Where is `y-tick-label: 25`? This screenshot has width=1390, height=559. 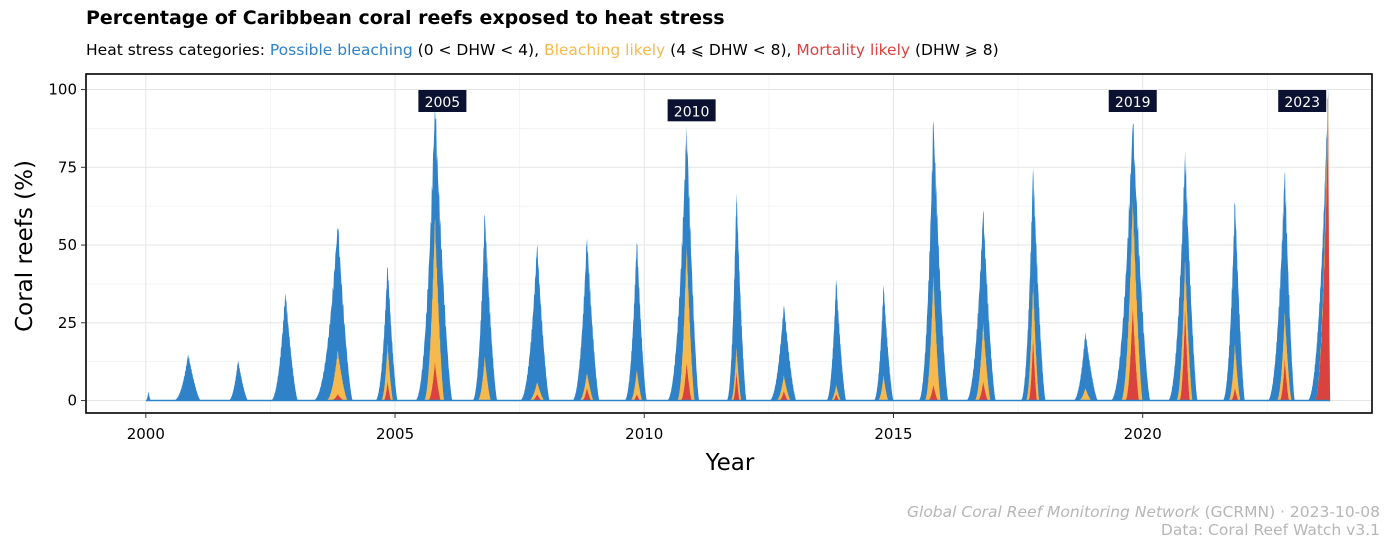
y-tick-label: 25 is located at coordinates (67, 323).